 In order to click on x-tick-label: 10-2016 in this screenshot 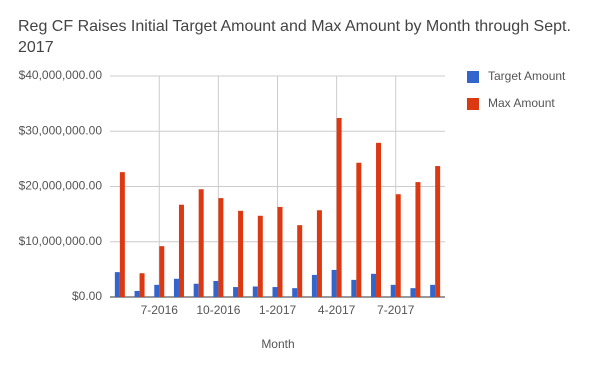, I will do `click(218, 310)`.